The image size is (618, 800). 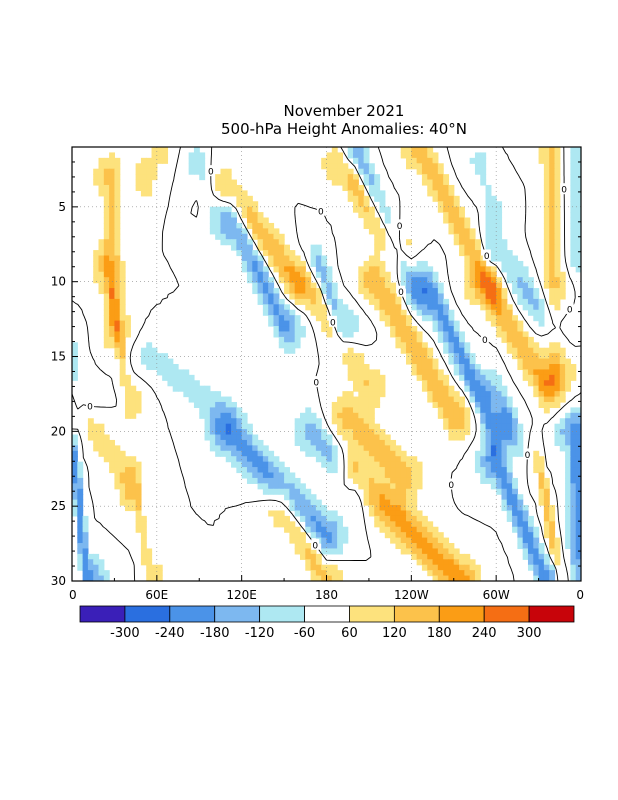 I want to click on contour-label-bg, so click(x=316, y=382).